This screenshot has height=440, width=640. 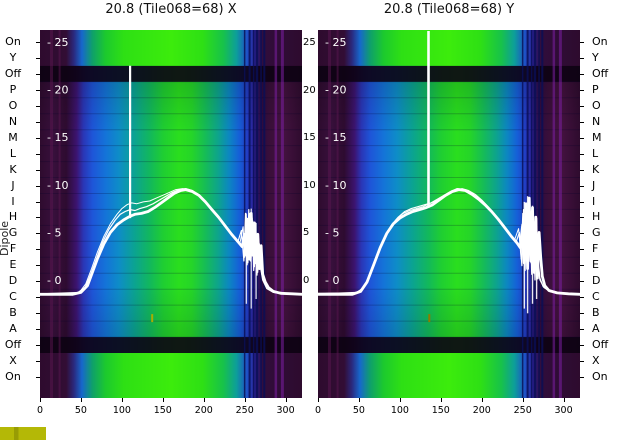 I want to click on dipole-label-right: C, so click(x=596, y=297).